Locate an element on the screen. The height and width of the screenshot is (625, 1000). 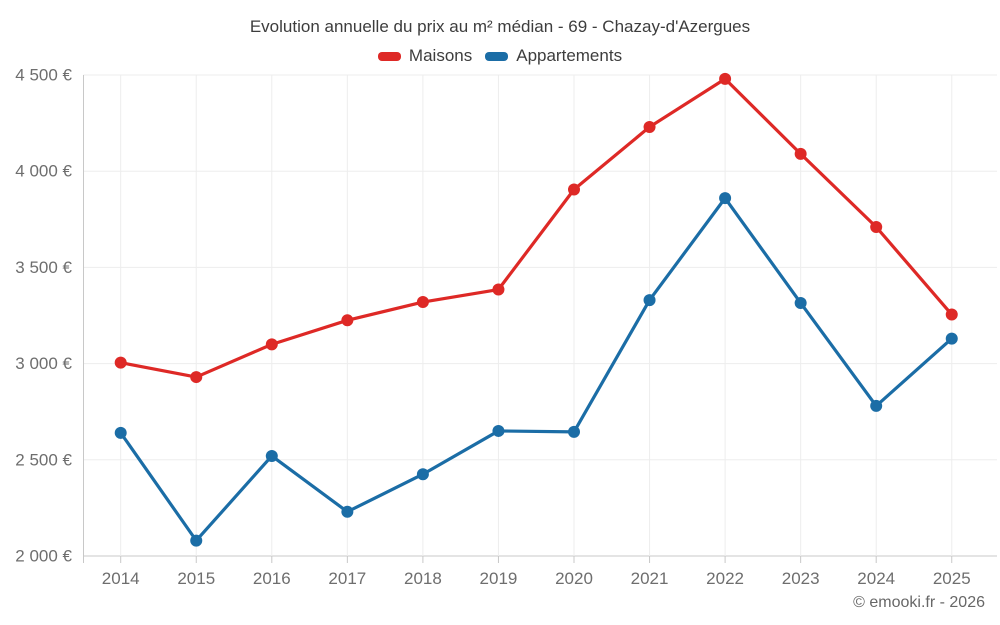
appartements-color-swatch-icon is located at coordinates (497, 56).